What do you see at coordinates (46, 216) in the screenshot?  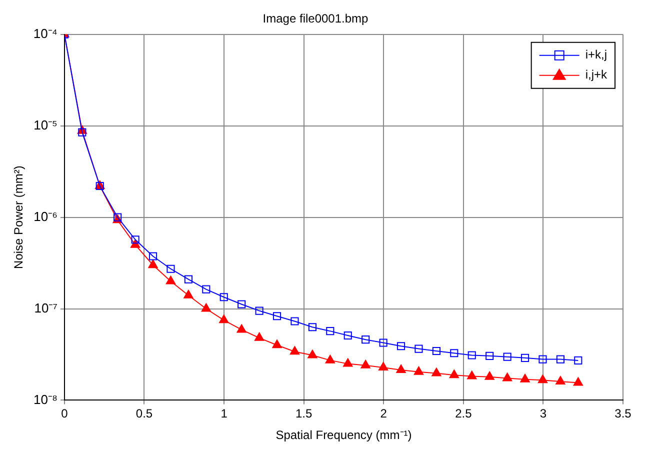 I see `y-tick-label: 10⁻⁶` at bounding box center [46, 216].